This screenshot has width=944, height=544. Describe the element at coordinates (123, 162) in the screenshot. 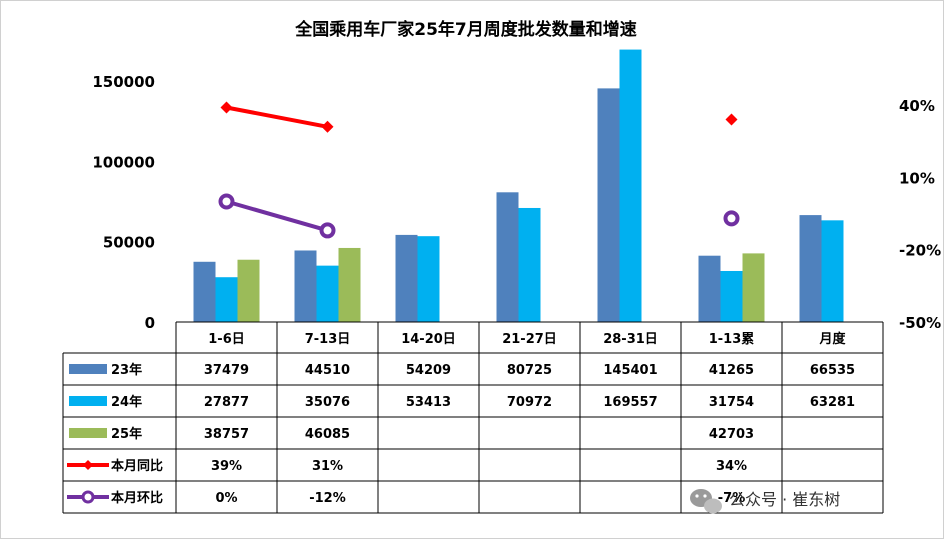

I see `y-tick-left-label: 100000` at that location.